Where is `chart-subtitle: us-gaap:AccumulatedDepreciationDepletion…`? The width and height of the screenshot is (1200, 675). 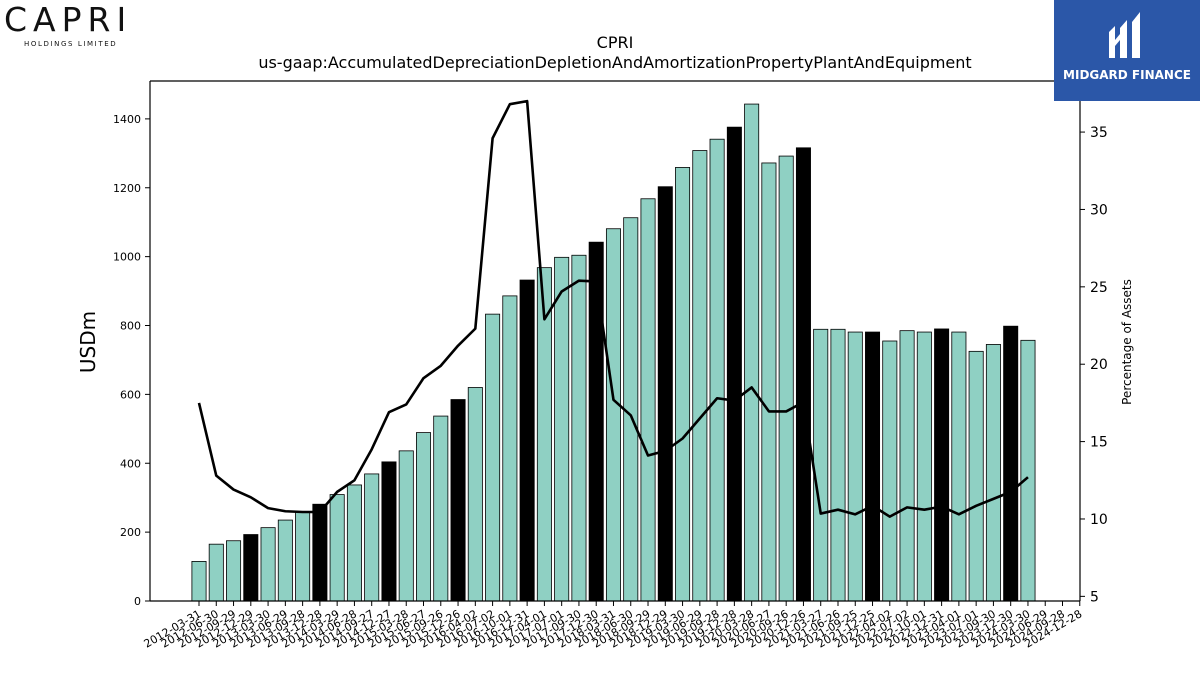 chart-subtitle: us-gaap:AccumulatedDepreciationDepletion… is located at coordinates (614, 62).